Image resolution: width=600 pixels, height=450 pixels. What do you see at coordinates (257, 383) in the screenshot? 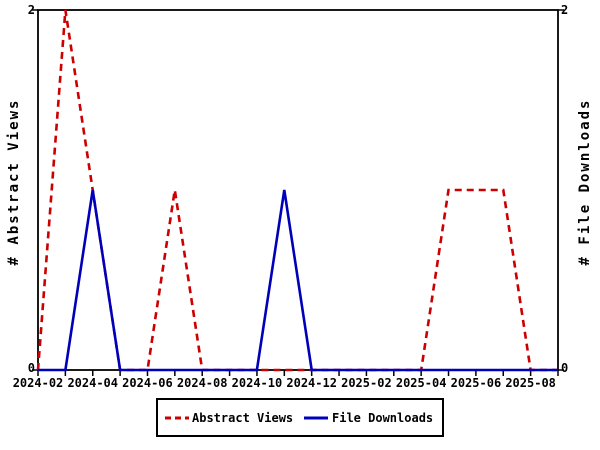
I see `x-tick-label: 2024-10` at bounding box center [257, 383].